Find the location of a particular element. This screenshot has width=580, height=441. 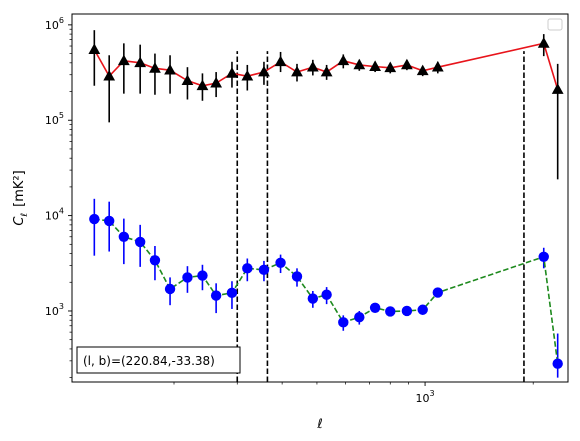

x-axis-title: ℓ is located at coordinates (319, 424).